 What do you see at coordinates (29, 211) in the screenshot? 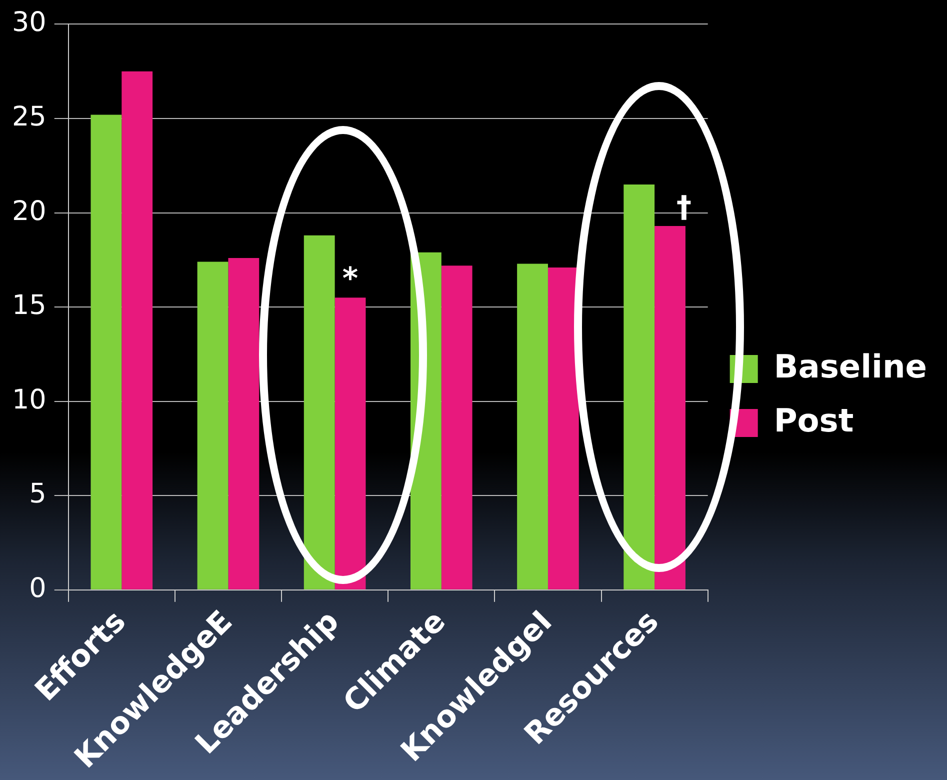
I see `y-tick-label: 20` at bounding box center [29, 211].